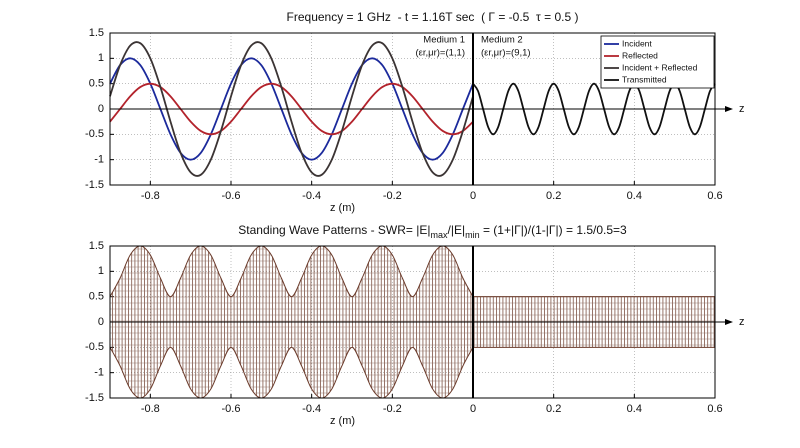 The image size is (800, 448). I want to click on annotation: (εr,μr)=(1,1), so click(440, 53).